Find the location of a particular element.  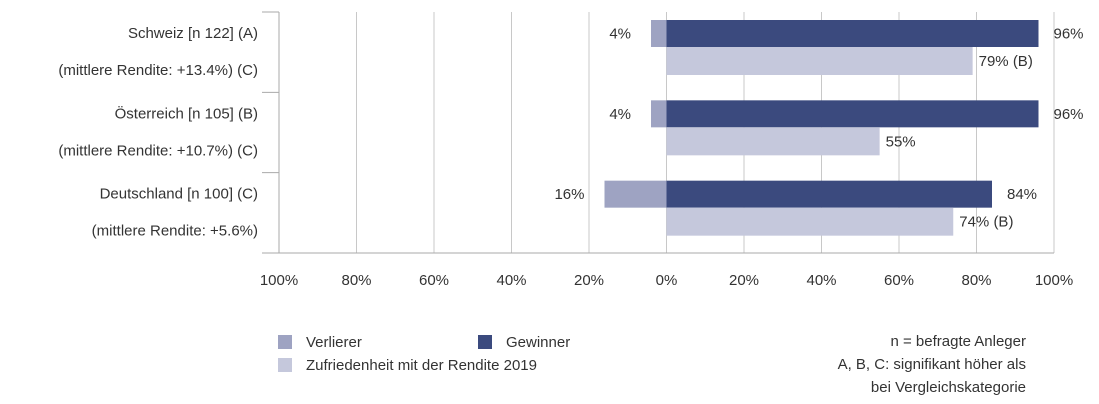

category-label: Schweiz [n 122] (A) is located at coordinates (193, 33).